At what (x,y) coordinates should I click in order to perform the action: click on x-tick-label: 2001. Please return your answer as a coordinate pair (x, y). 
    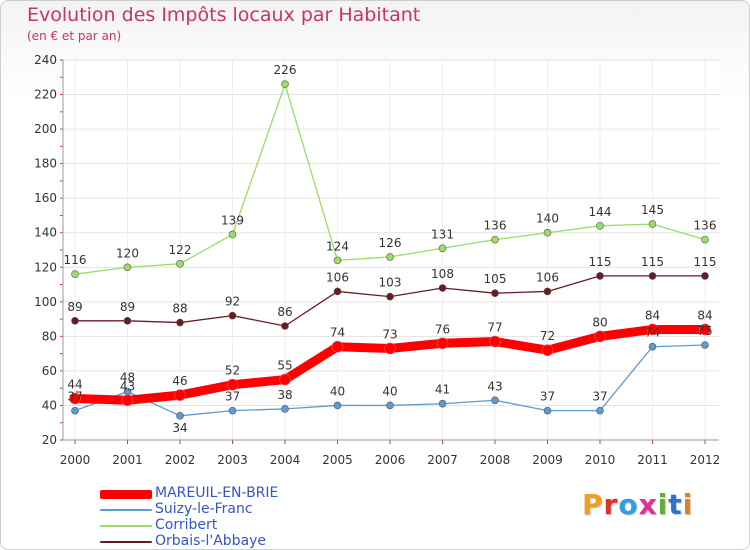
    Looking at the image, I should click on (127, 460).